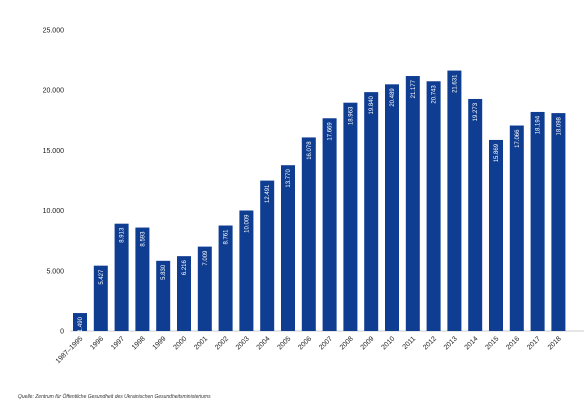  I want to click on x-tick-label: 2000, so click(180, 343).